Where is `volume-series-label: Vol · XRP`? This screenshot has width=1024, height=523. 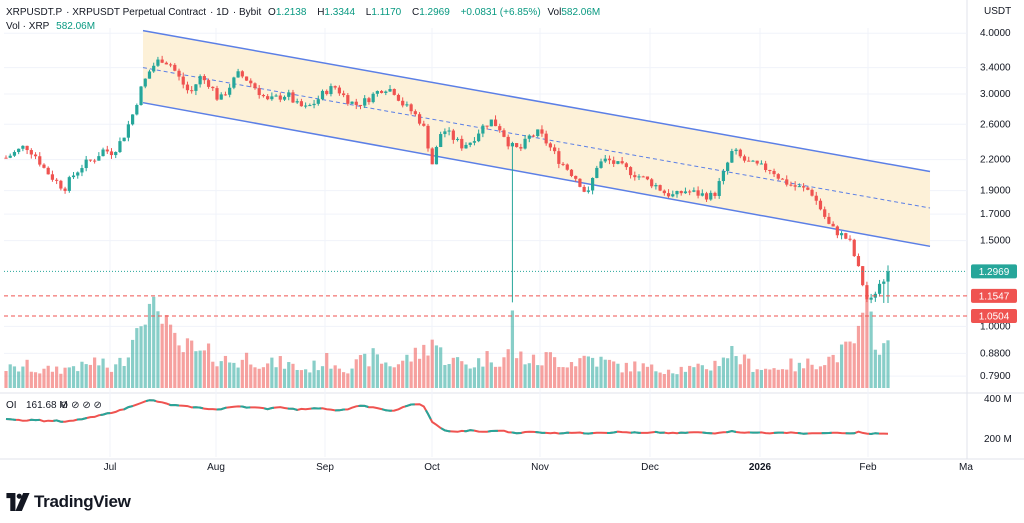
volume-series-label: Vol · XRP is located at coordinates (28, 26).